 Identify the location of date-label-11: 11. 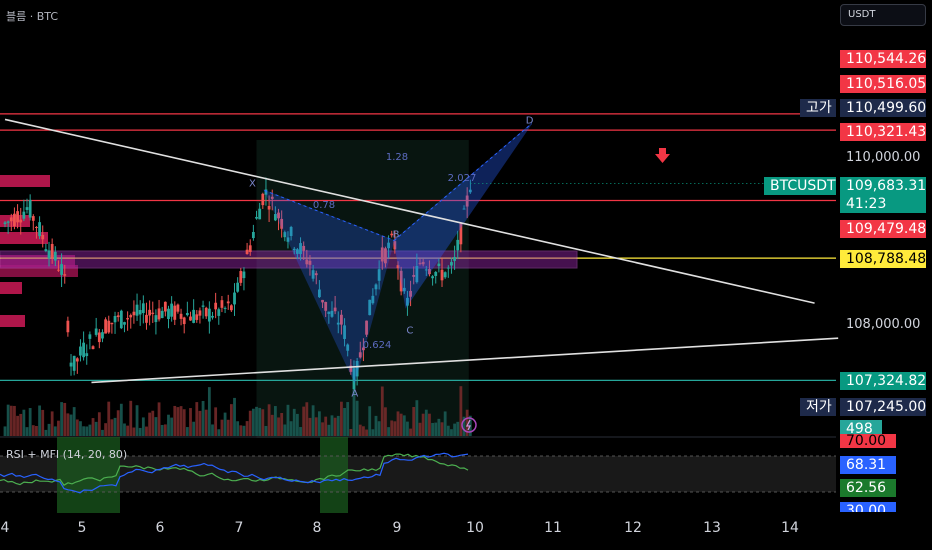
(553, 528).